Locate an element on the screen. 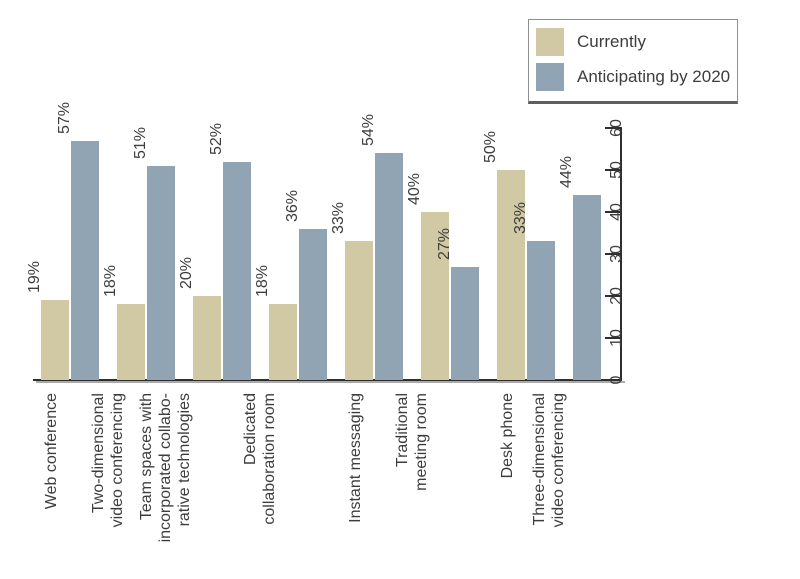 The height and width of the screenshot is (579, 800). x-axis-shadow is located at coordinates (330, 382).